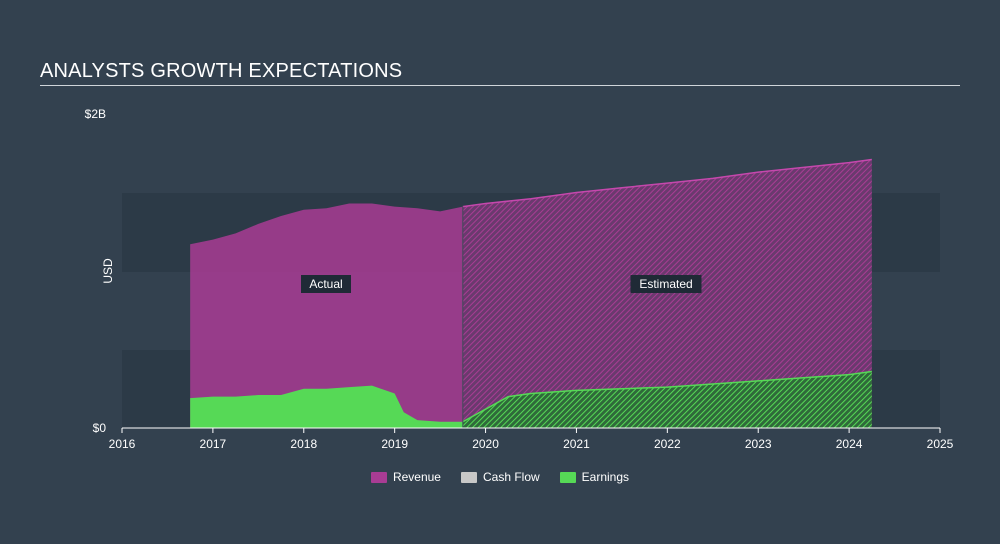  Describe the element at coordinates (940, 444) in the screenshot. I see `x-tick-label-2025: 2025` at that location.